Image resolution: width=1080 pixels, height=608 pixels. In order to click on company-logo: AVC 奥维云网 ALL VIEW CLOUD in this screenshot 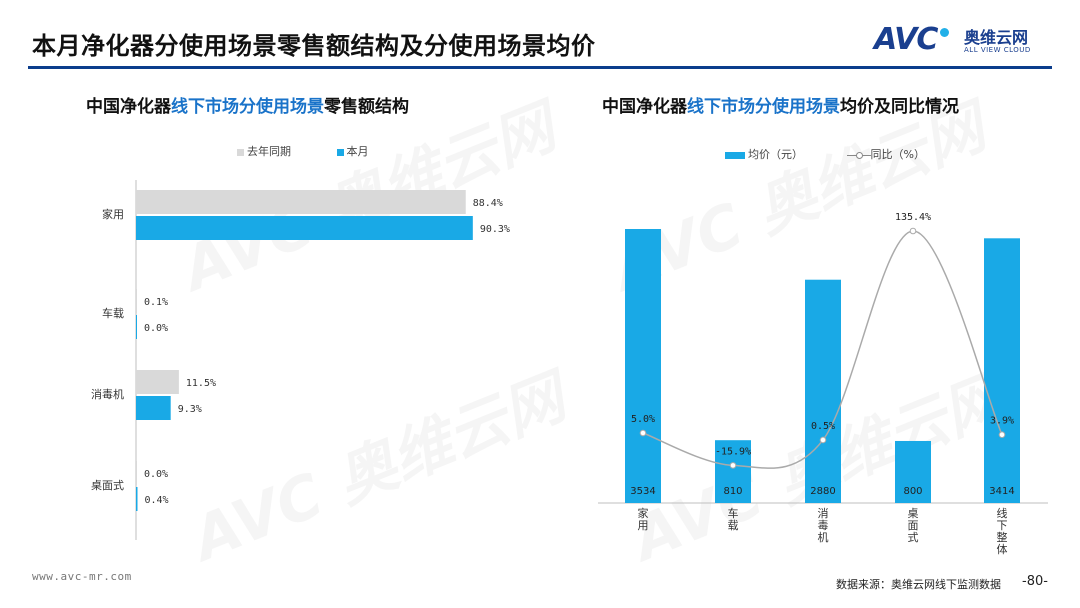, I will do `click(964, 41)`.